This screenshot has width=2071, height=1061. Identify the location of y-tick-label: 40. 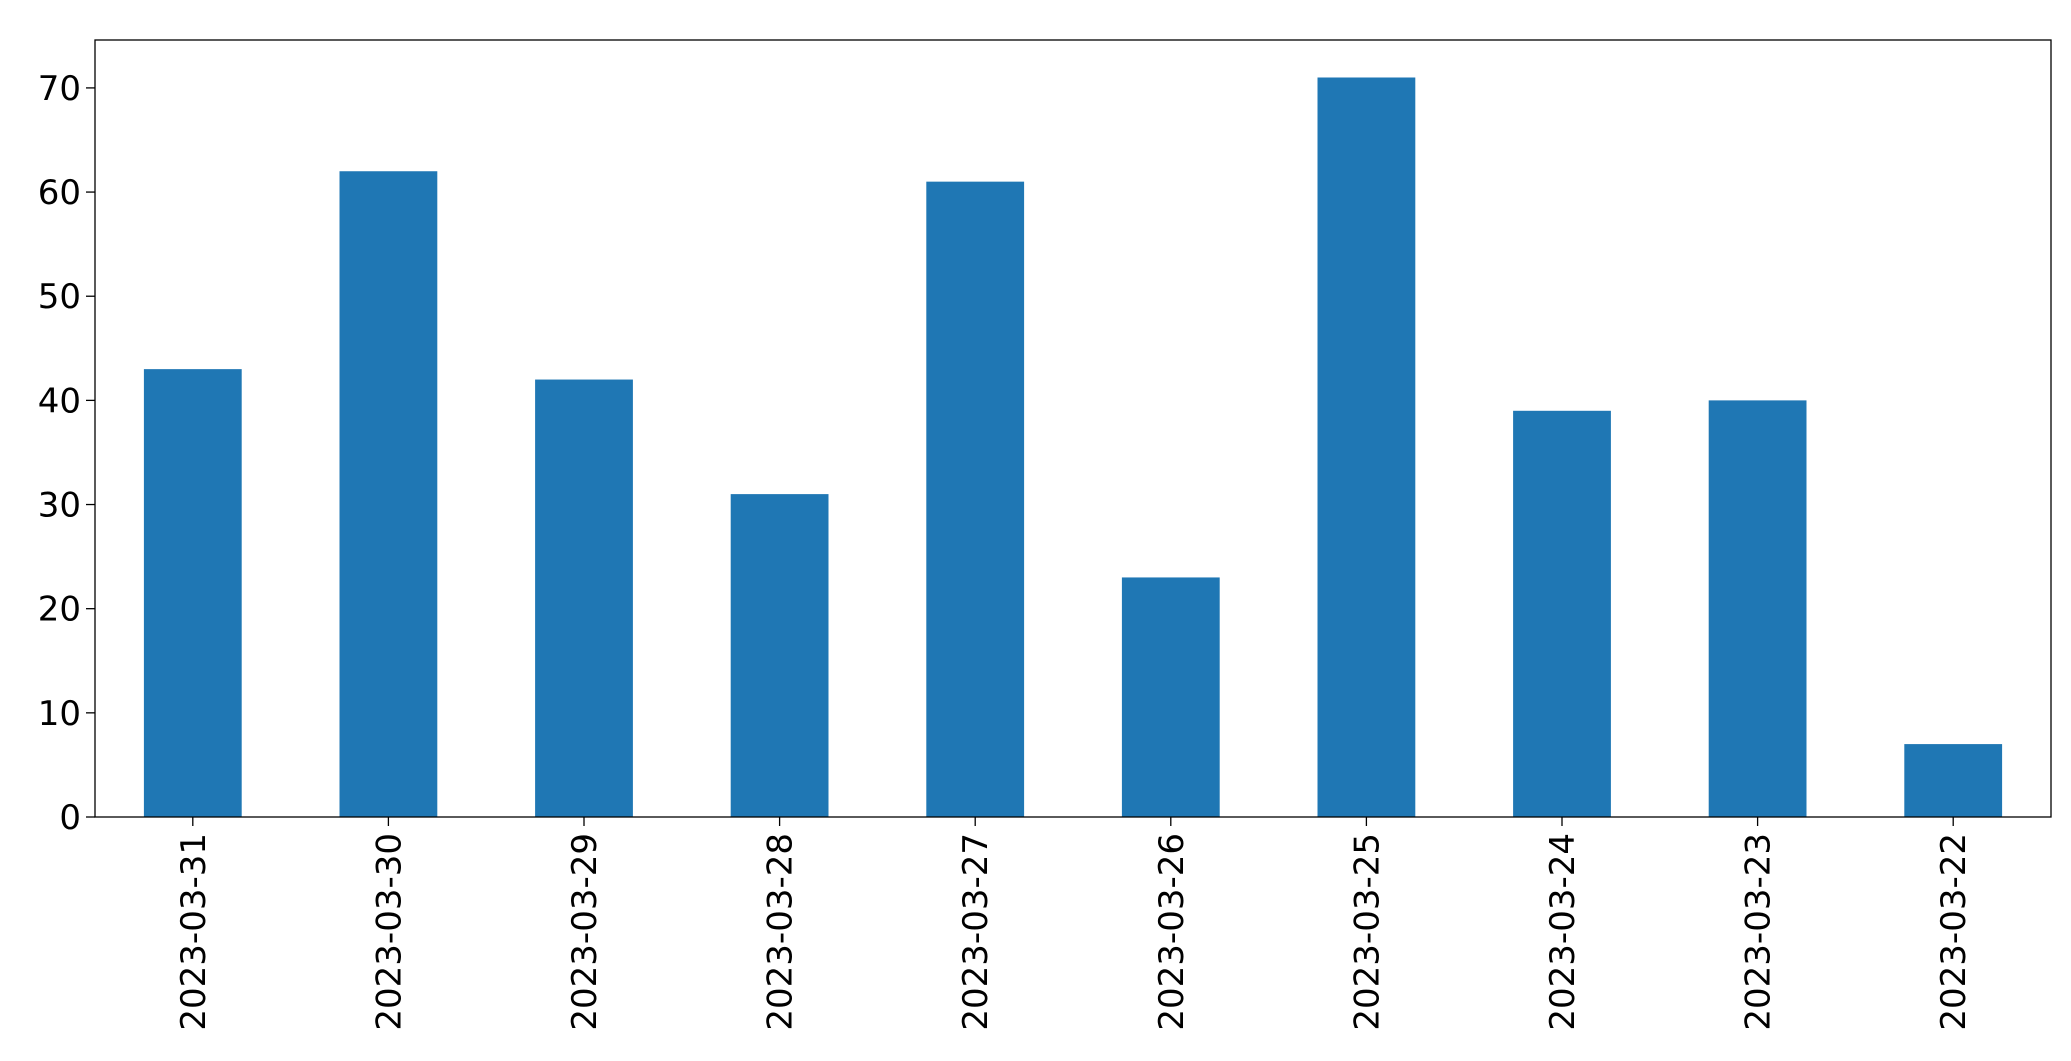
(59, 401).